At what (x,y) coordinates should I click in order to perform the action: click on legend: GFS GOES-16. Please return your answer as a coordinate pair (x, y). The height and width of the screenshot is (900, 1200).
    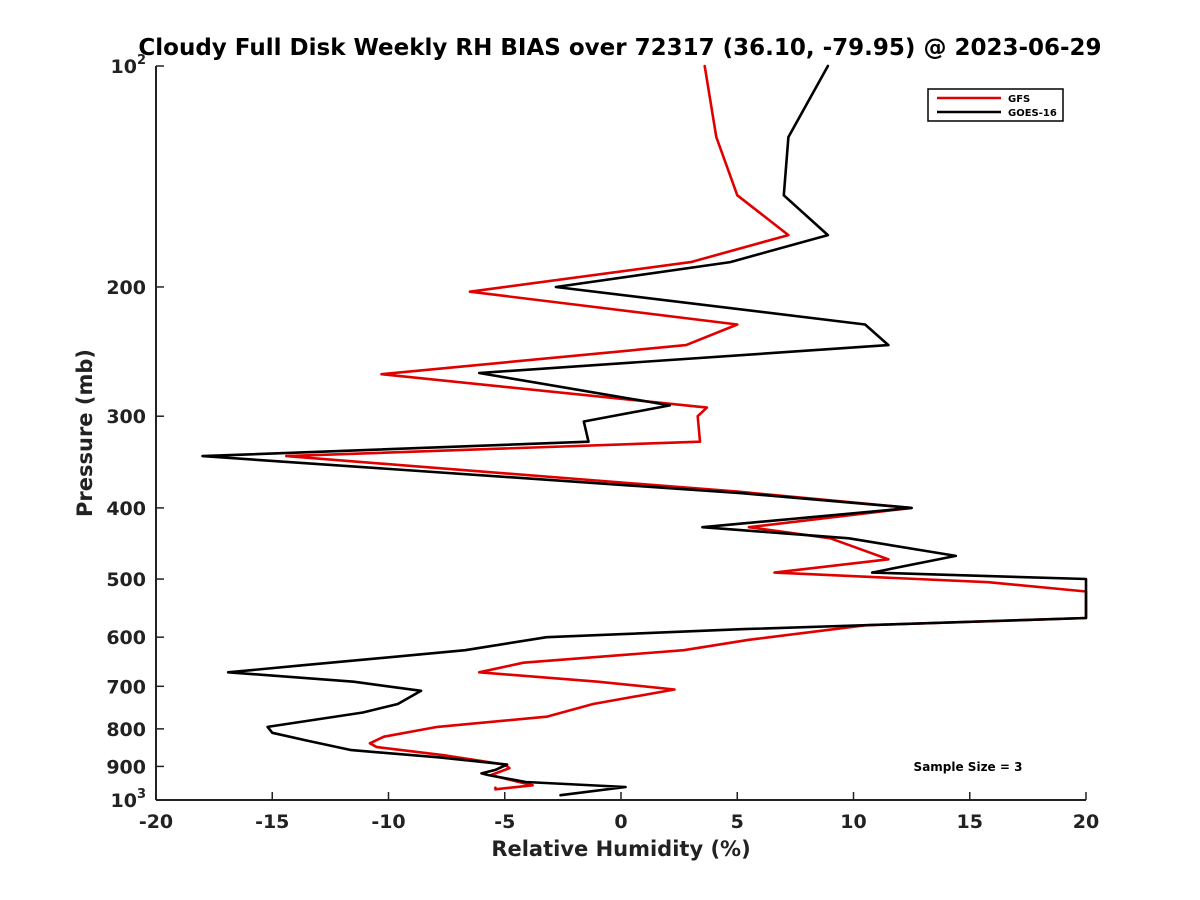
    Looking at the image, I should click on (995, 105).